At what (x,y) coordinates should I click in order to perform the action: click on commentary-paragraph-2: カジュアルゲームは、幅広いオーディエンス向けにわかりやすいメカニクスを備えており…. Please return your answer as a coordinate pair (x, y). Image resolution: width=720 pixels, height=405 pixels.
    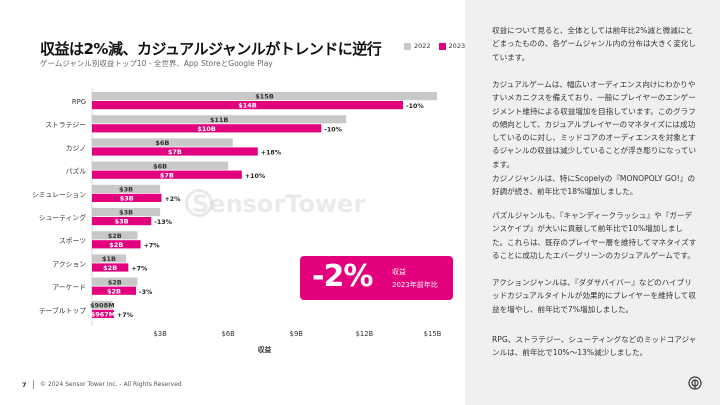
    Looking at the image, I should click on (594, 124).